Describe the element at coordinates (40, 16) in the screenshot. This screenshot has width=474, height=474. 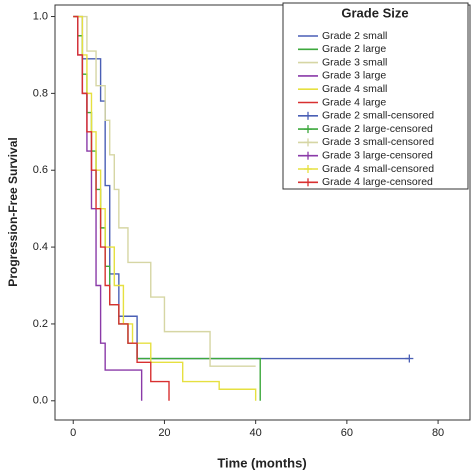
I see `y-tick-label: 1.0` at that location.